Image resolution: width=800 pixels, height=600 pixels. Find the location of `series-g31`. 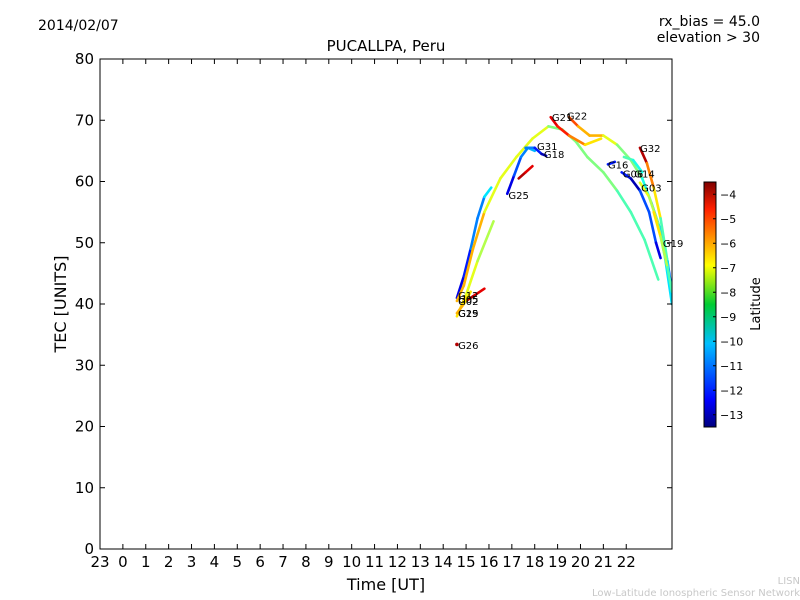

series-g31 is located at coordinates (525, 172).